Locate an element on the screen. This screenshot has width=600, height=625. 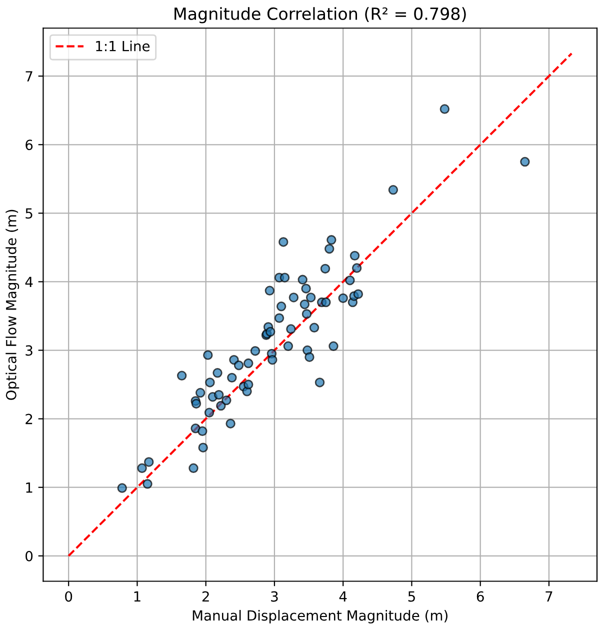
legend-label: 1:1 Line is located at coordinates (123, 46).